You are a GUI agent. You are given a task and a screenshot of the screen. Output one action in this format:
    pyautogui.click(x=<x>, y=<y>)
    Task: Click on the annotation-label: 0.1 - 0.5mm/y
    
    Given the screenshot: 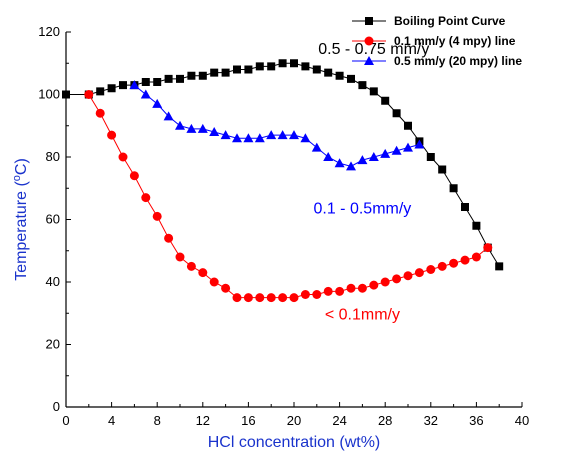 What is the action you would take?
    pyautogui.click(x=362, y=208)
    